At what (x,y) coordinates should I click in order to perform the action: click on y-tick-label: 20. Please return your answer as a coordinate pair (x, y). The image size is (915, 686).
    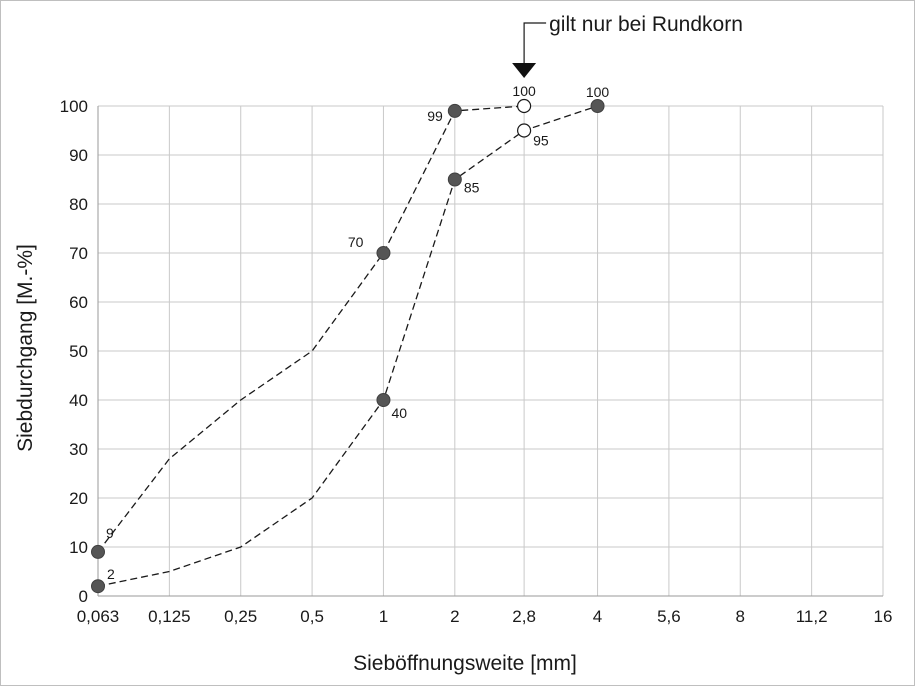
    Looking at the image, I should click on (78, 498).